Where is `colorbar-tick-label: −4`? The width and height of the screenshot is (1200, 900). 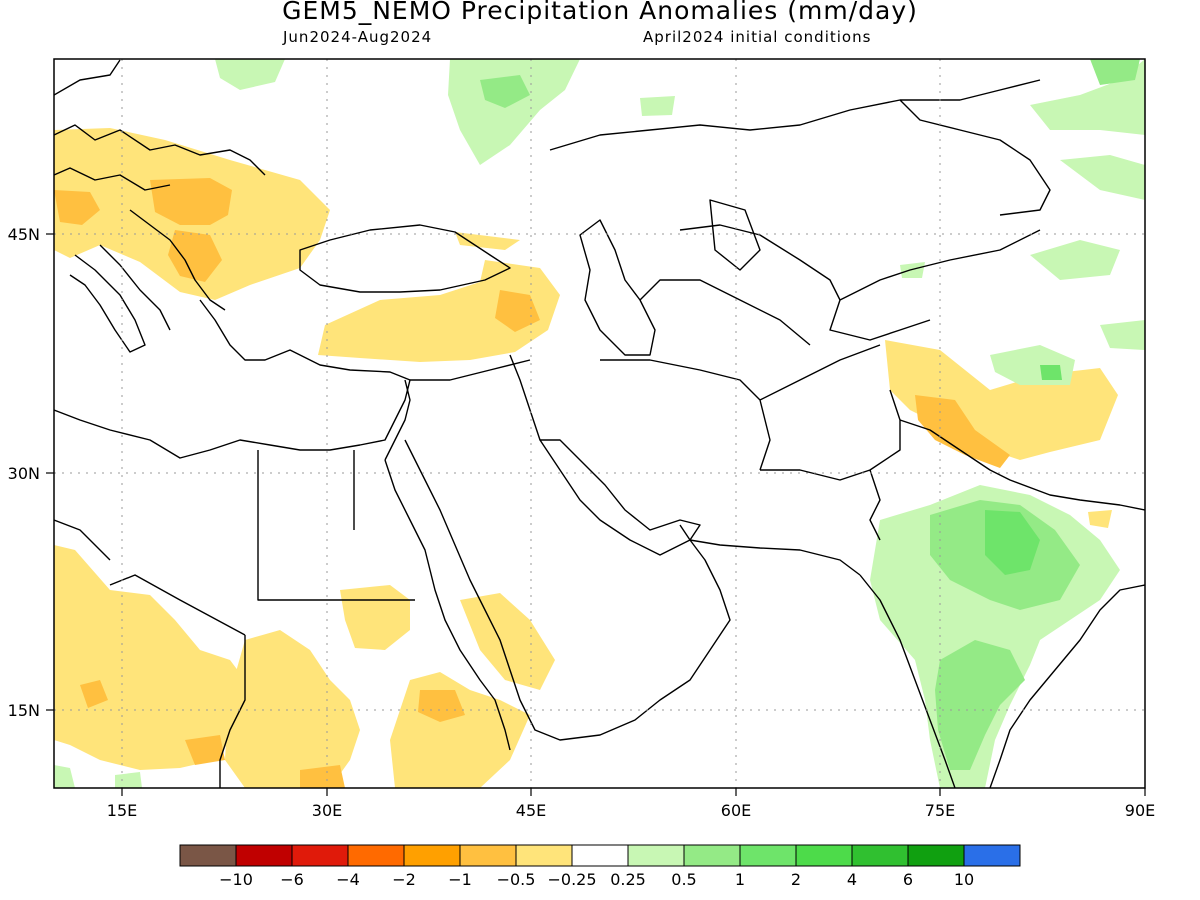 colorbar-tick-label: −4 is located at coordinates (348, 879).